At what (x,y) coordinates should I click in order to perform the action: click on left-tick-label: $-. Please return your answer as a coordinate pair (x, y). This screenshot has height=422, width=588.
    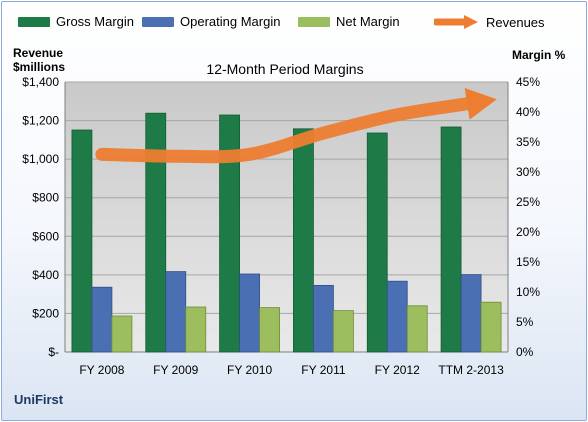
    Looking at the image, I should click on (53, 352).